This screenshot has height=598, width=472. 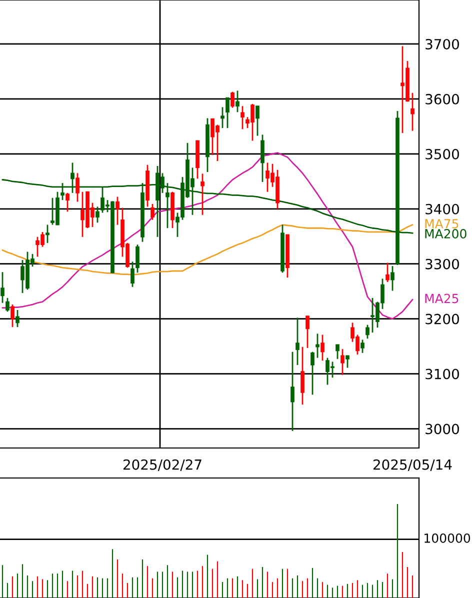 I want to click on x-tick-label: 2025/05/14, so click(x=412, y=465).